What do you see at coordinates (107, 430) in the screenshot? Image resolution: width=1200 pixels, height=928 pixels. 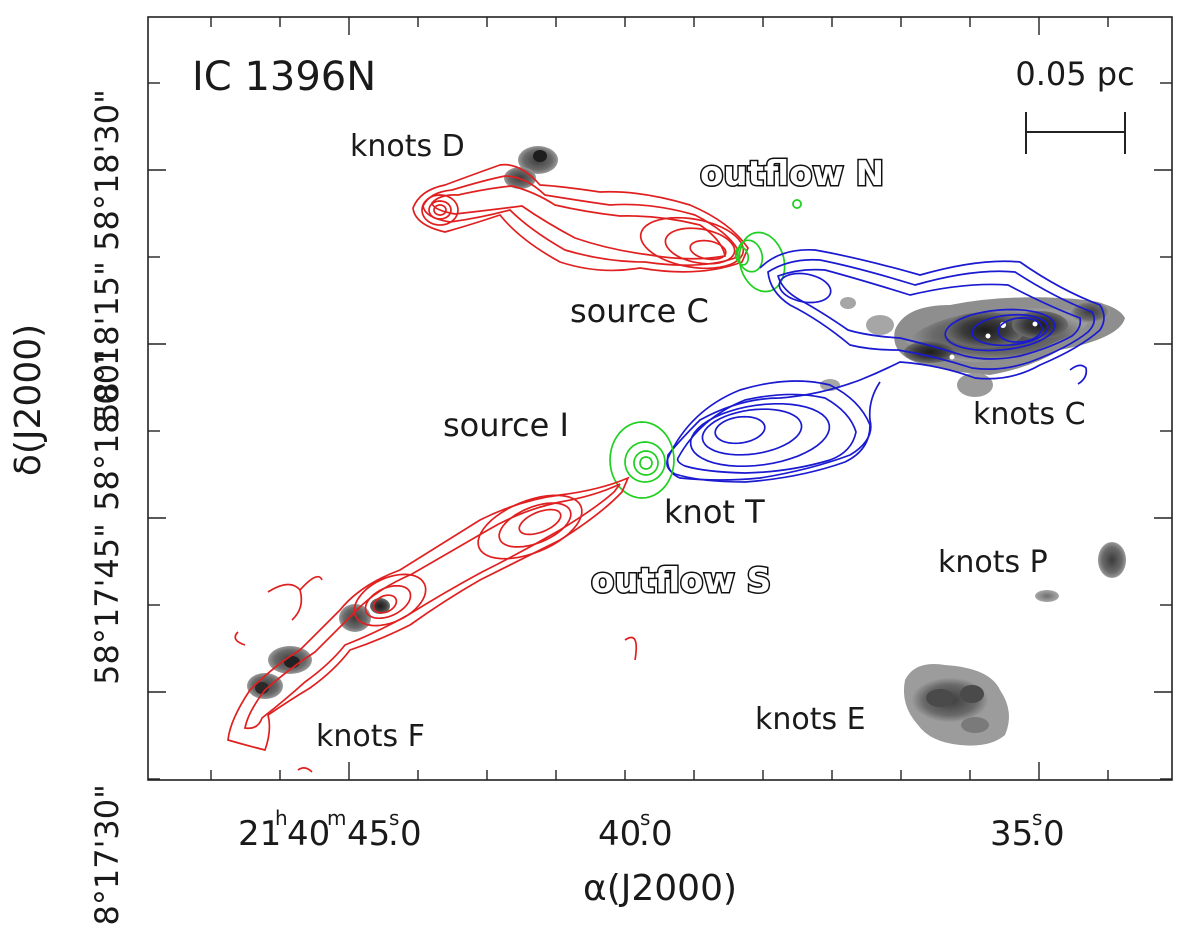 I see `y-tick-label-2: 58°18'00"` at bounding box center [107, 430].